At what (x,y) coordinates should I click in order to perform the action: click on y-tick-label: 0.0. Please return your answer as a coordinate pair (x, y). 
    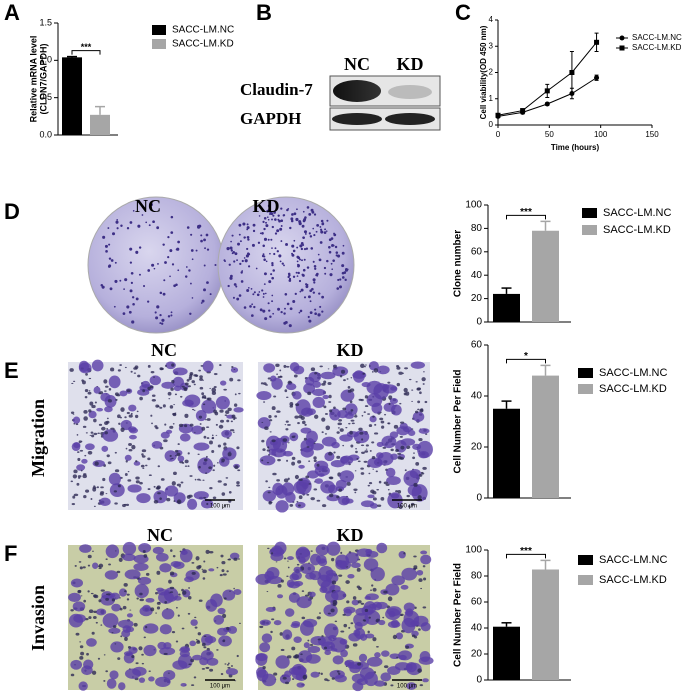
    Looking at the image, I should click on (45, 134).